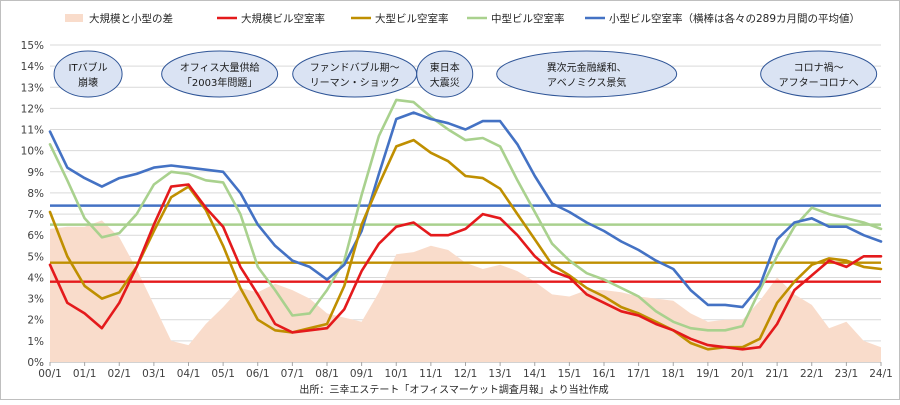  What do you see at coordinates (535, 374) in the screenshot?
I see `x-tick-label: 14/1` at bounding box center [535, 374].